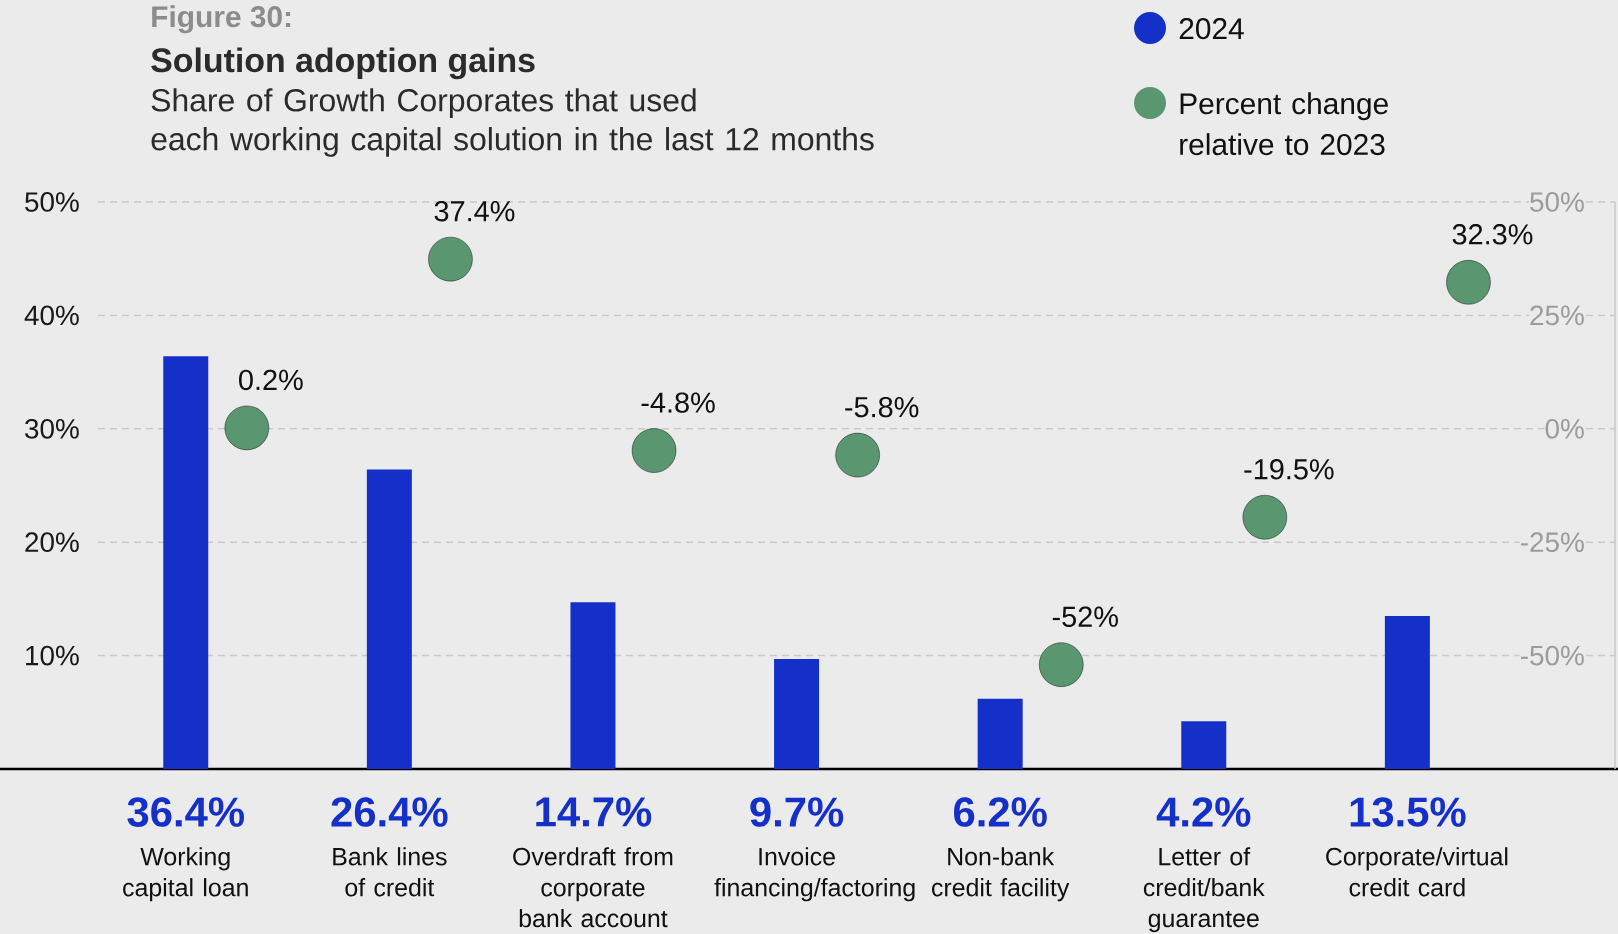 Image resolution: width=1618 pixels, height=934 pixels. What do you see at coordinates (343, 63) in the screenshot?
I see `chart-title: Solution adoption gains` at bounding box center [343, 63].